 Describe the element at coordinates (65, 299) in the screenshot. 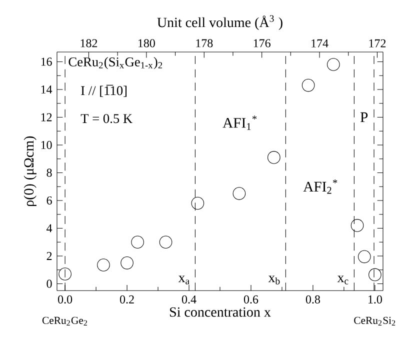

I see `x-tick-label: 0.0` at that location.